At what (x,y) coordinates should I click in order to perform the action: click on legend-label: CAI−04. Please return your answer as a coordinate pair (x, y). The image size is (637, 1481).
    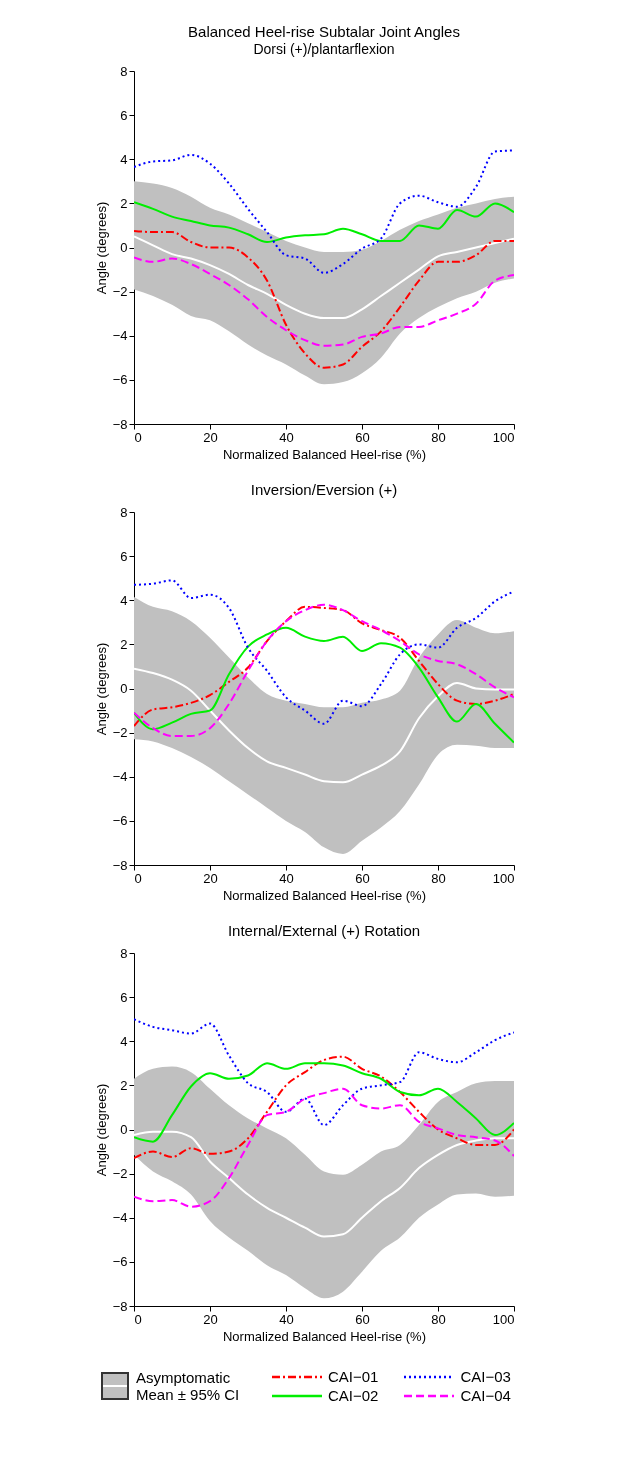
    Looking at the image, I should click on (485, 1395).